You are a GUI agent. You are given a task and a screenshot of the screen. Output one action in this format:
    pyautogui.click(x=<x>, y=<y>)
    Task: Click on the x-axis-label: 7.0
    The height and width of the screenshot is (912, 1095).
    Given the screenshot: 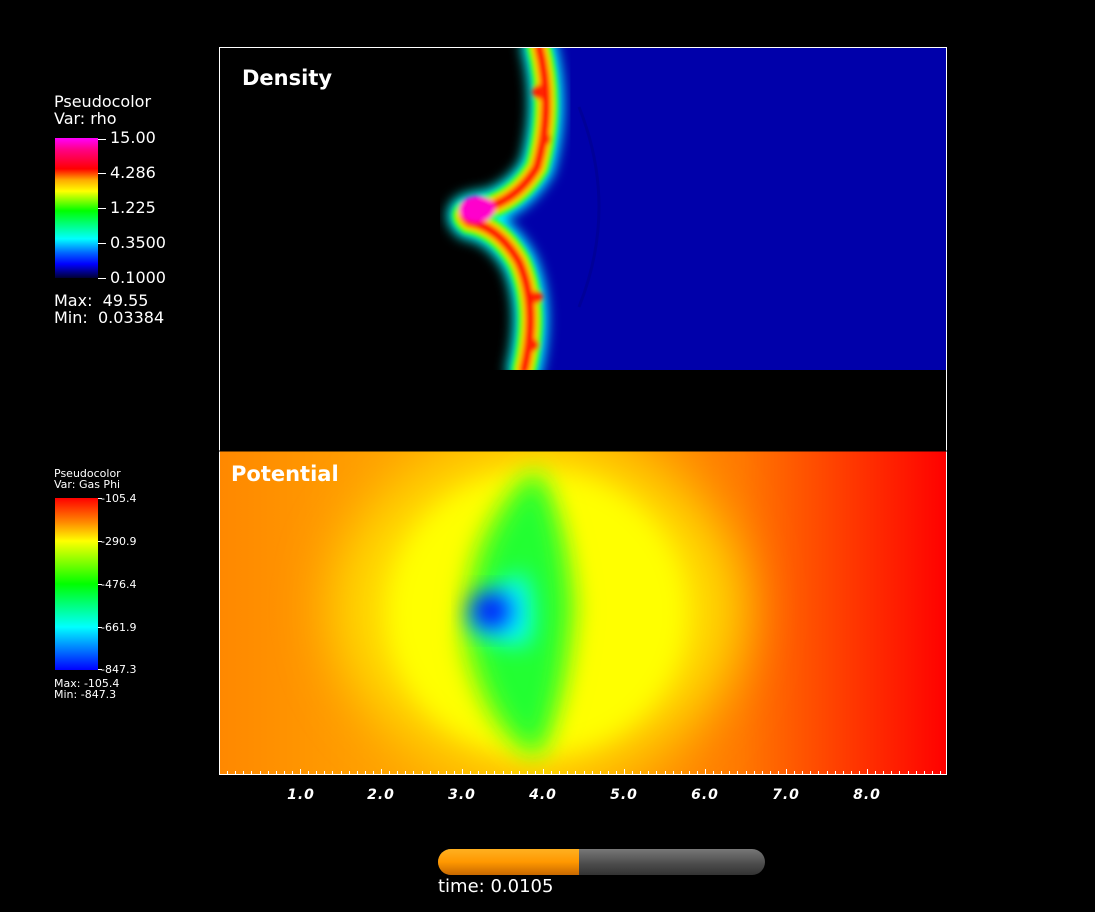 What is the action you would take?
    pyautogui.click(x=786, y=795)
    